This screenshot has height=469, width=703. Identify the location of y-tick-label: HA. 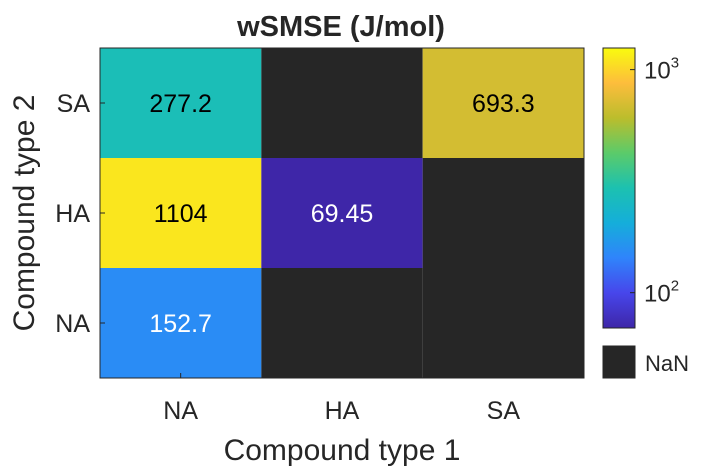
(72, 214).